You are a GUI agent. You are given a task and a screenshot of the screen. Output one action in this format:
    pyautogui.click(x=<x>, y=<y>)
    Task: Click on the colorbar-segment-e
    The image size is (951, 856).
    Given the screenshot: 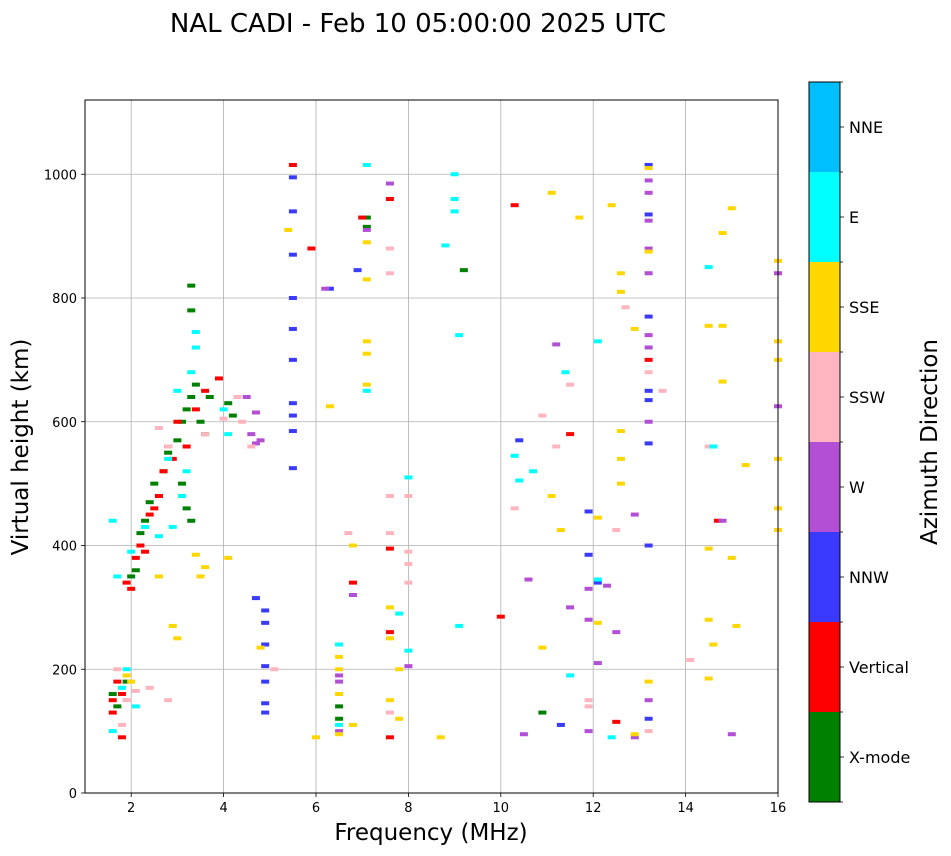 What is the action you would take?
    pyautogui.click(x=824, y=217)
    